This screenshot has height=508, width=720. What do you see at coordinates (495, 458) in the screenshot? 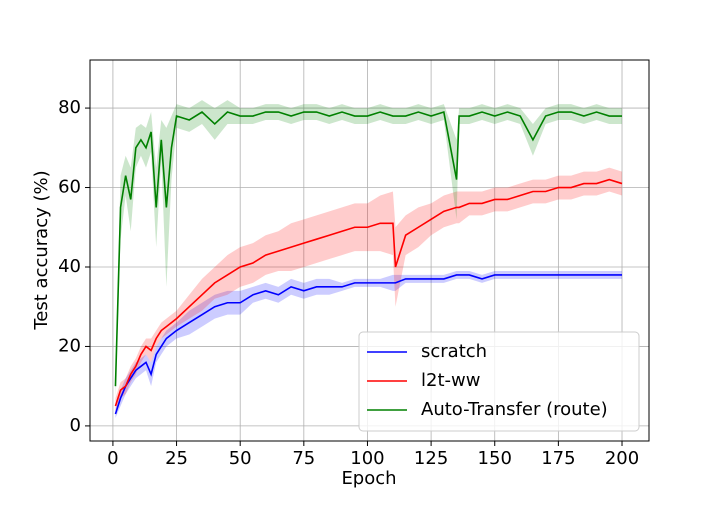
I see `x-tick-label: 150` at bounding box center [495, 458].